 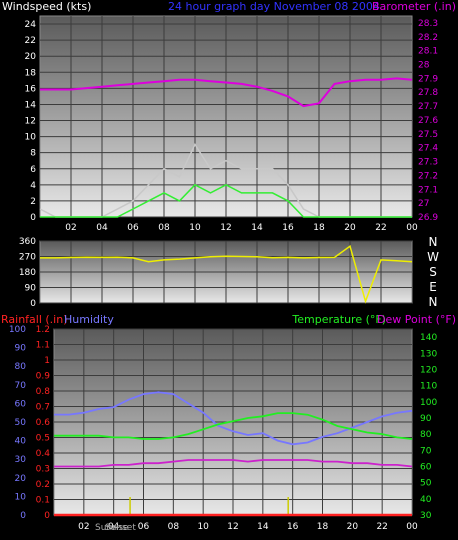 I want to click on windspeed-tick-label: 4, so click(x=33, y=186).